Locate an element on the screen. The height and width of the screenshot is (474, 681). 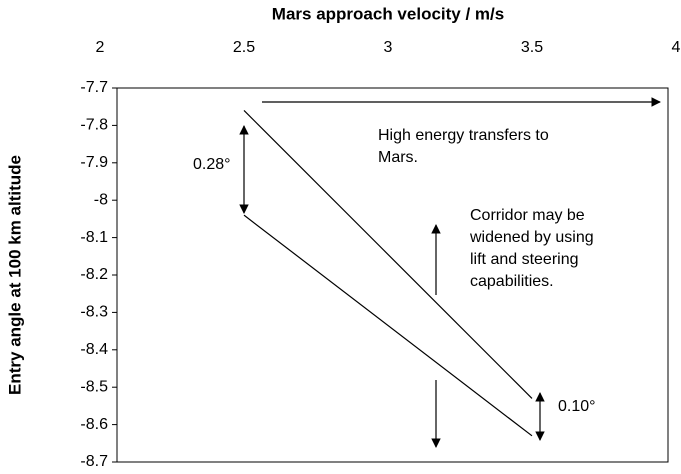
annotation: Corridor may be is located at coordinates (527, 215).